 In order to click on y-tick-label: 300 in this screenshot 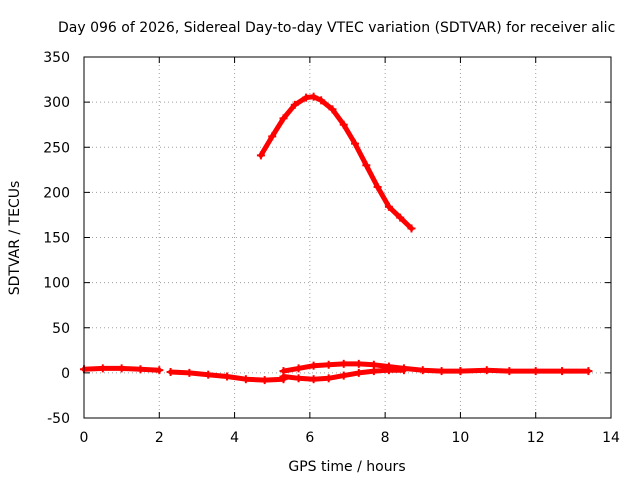, I will do `click(56, 103)`.